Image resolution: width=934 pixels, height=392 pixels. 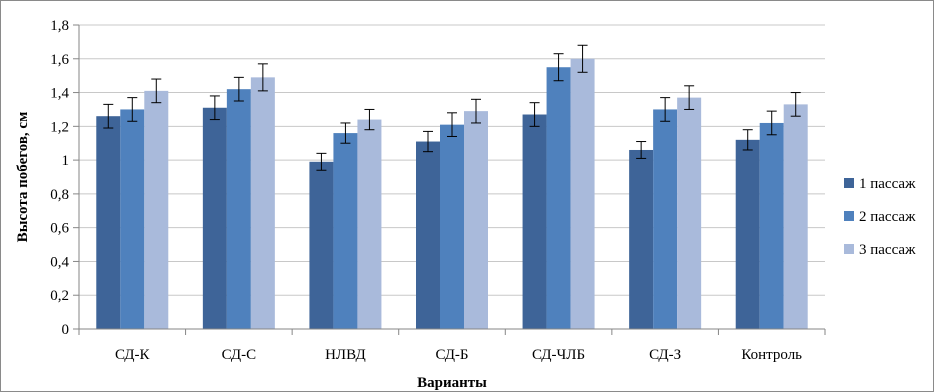 I want to click on legend: 1 пассаж 2 пассаж 3 пассаж, so click(x=880, y=217).